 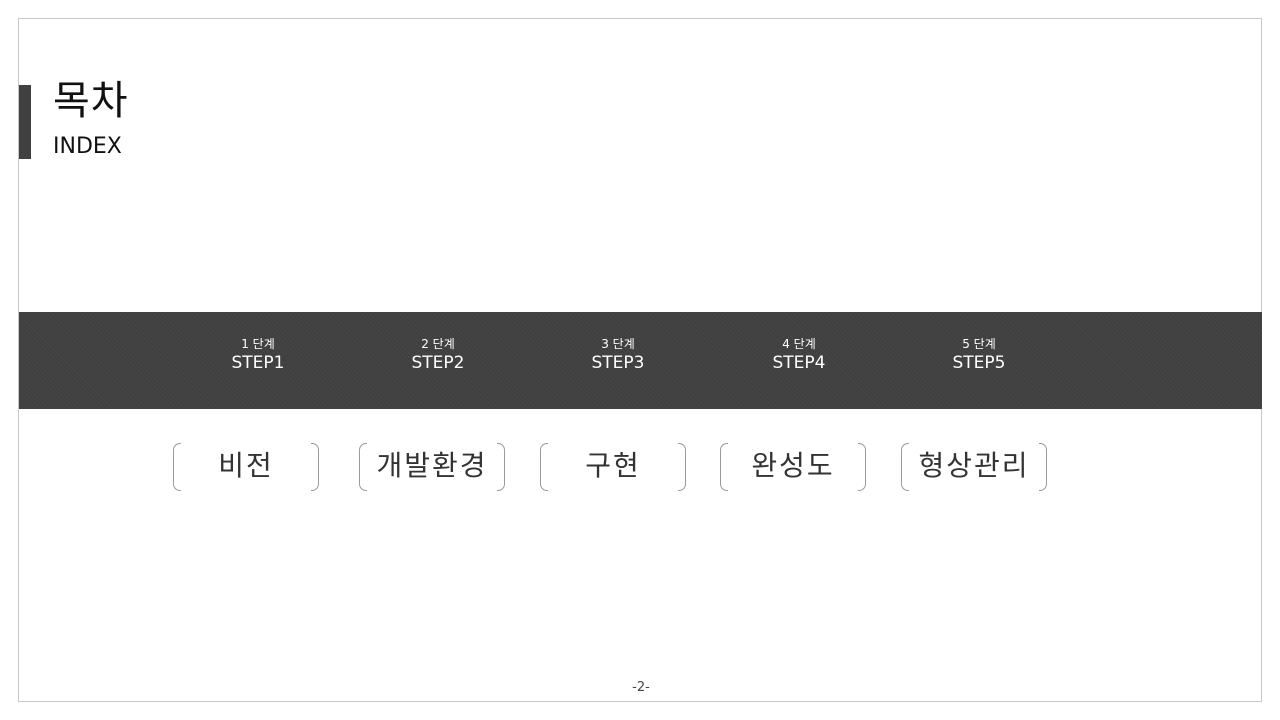 I want to click on step-1: 1 단계 STEP1, so click(x=258, y=355).